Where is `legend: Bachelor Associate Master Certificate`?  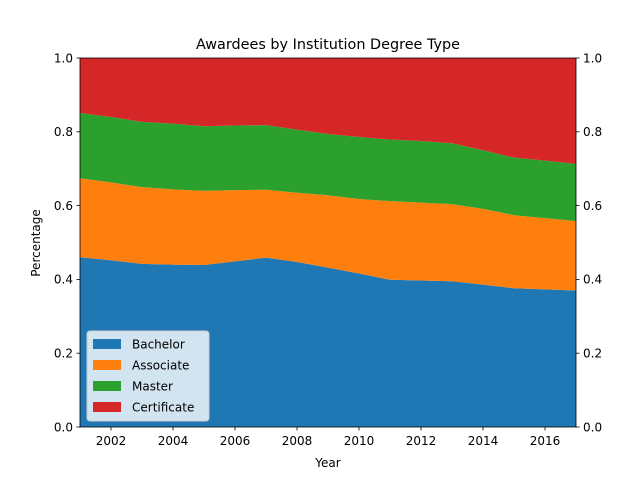 legend: Bachelor Associate Master Certificate is located at coordinates (148, 376).